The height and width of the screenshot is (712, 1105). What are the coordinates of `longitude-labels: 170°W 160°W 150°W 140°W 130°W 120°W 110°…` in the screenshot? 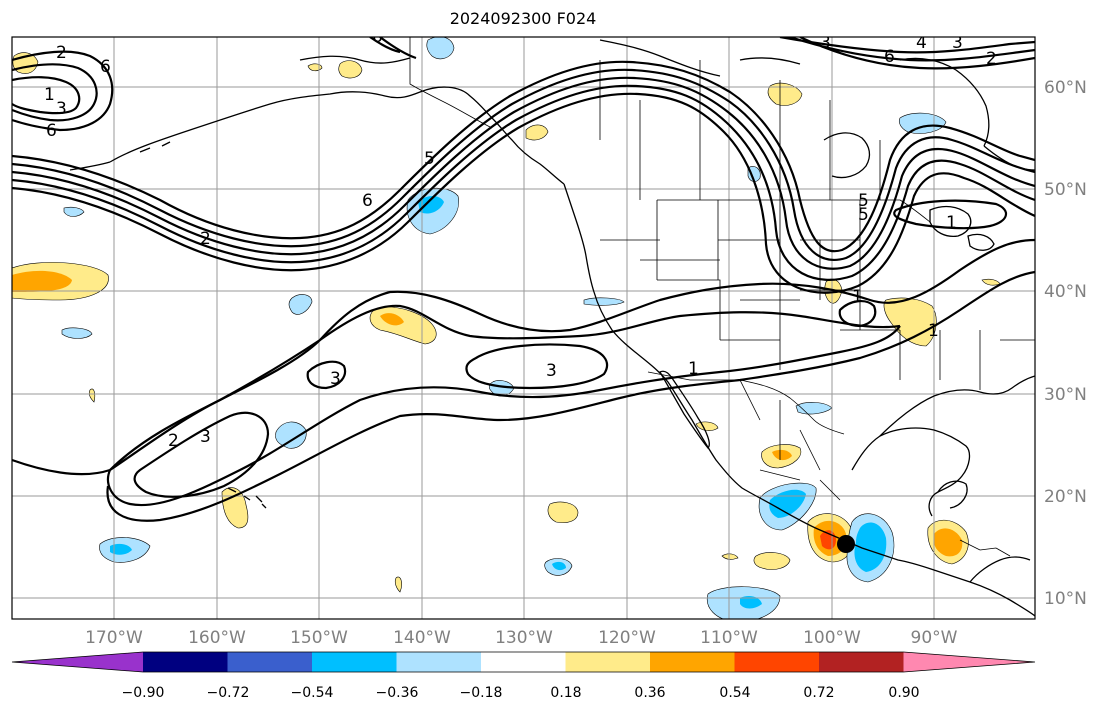 It's located at (521, 638).